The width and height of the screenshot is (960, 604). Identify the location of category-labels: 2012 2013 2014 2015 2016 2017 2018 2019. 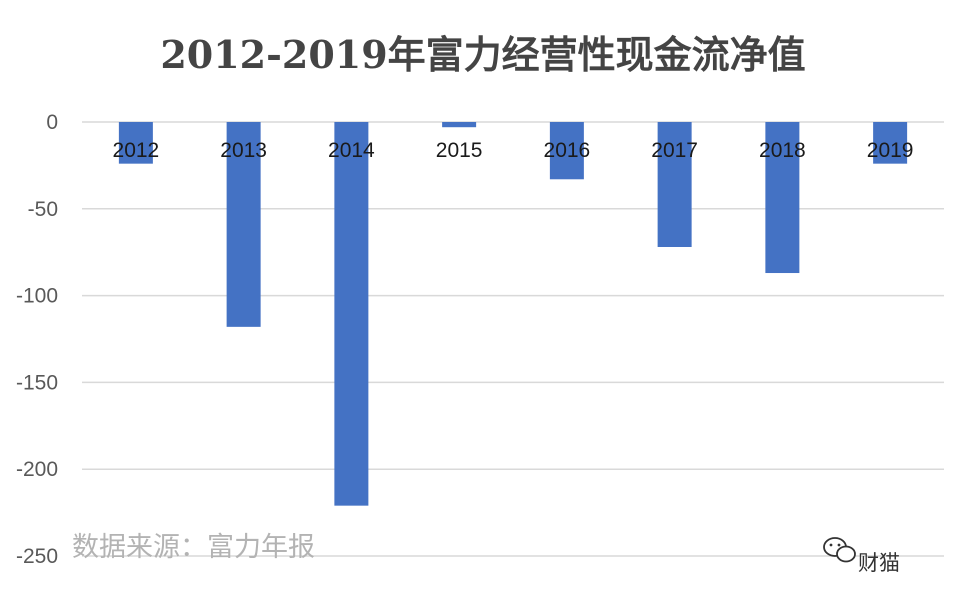
(513, 150).